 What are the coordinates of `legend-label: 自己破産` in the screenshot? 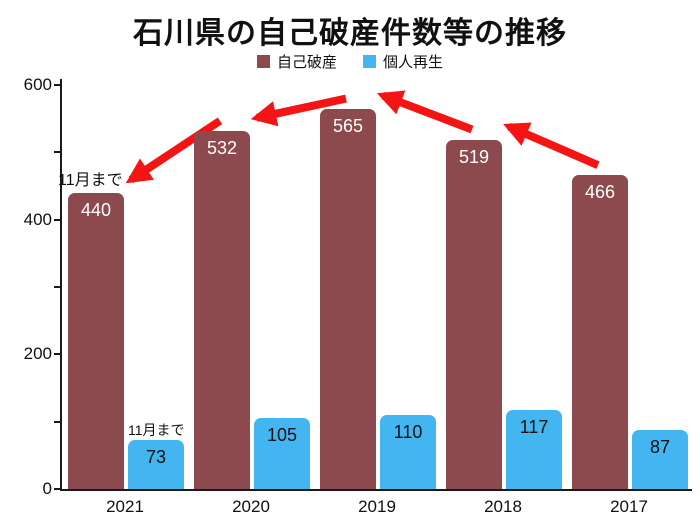 It's located at (306, 62).